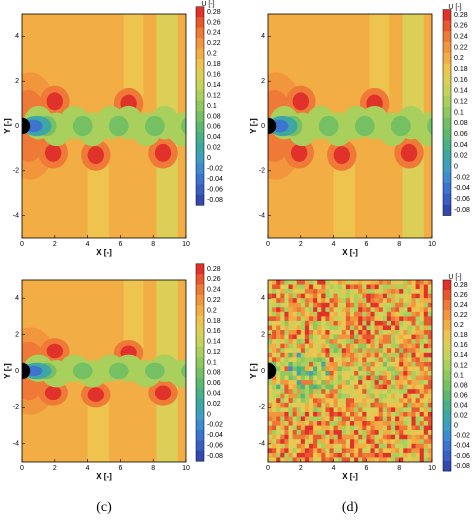 Image resolution: width=474 pixels, height=520 pixels. I want to click on colorbar-tick-label: 0.08, so click(214, 373).